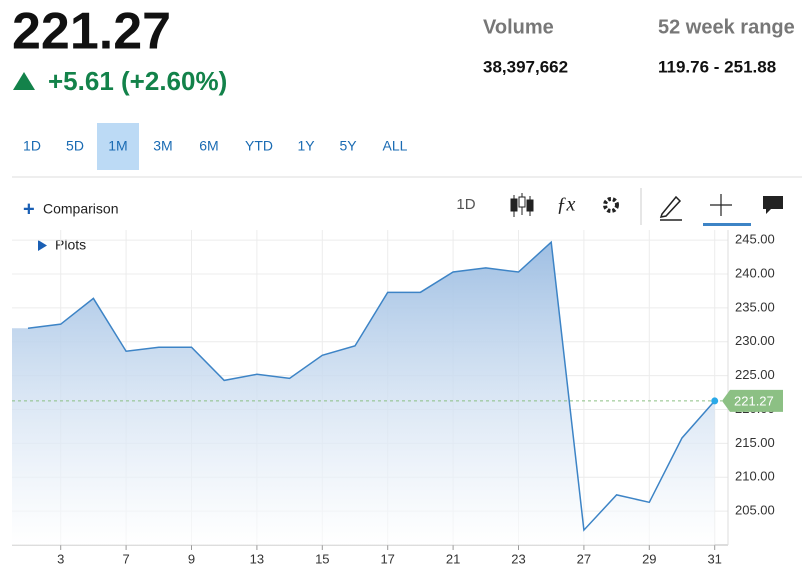 Image resolution: width=810 pixels, height=586 pixels. What do you see at coordinates (755, 510) in the screenshot?
I see `y-tick-label: 205.00` at bounding box center [755, 510].